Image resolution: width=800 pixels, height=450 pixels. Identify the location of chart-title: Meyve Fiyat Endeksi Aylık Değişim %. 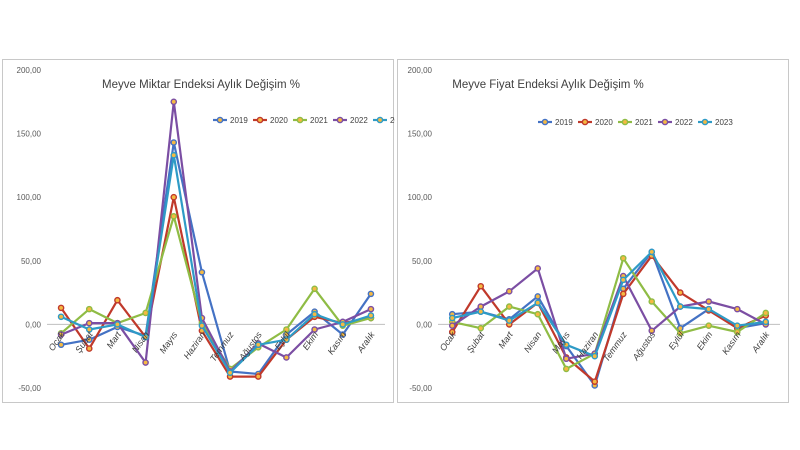
(548, 85).